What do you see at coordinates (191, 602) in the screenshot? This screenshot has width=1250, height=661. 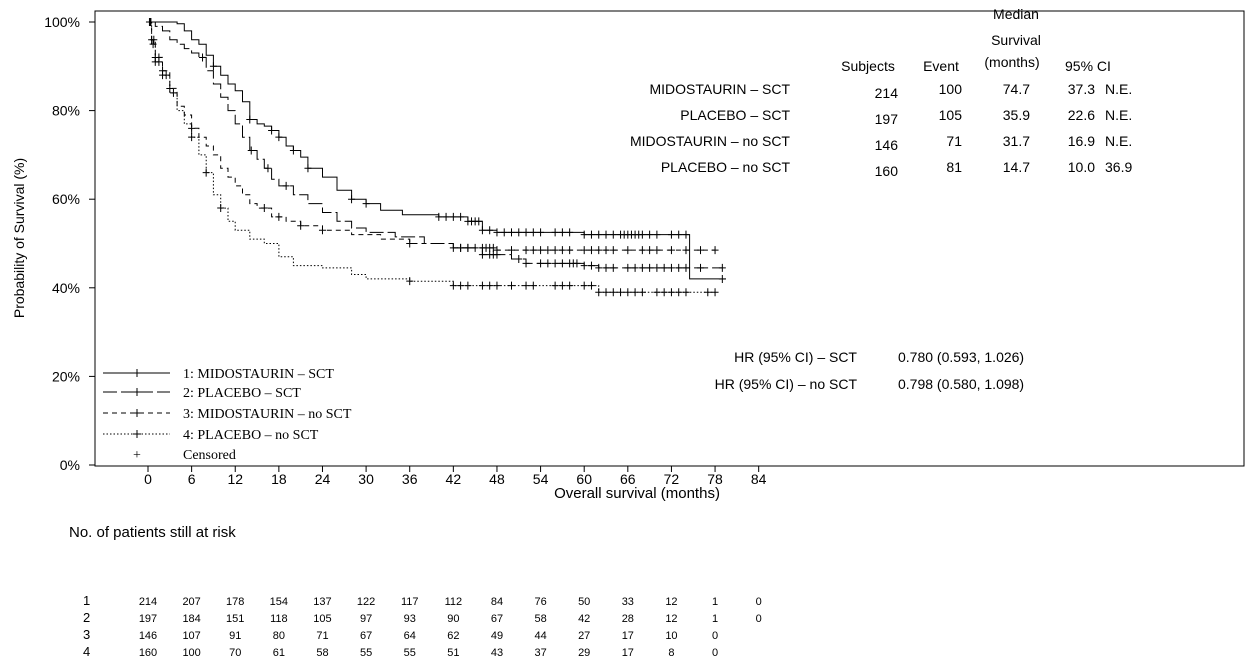 I see `at-risk-count: 207` at bounding box center [191, 602].